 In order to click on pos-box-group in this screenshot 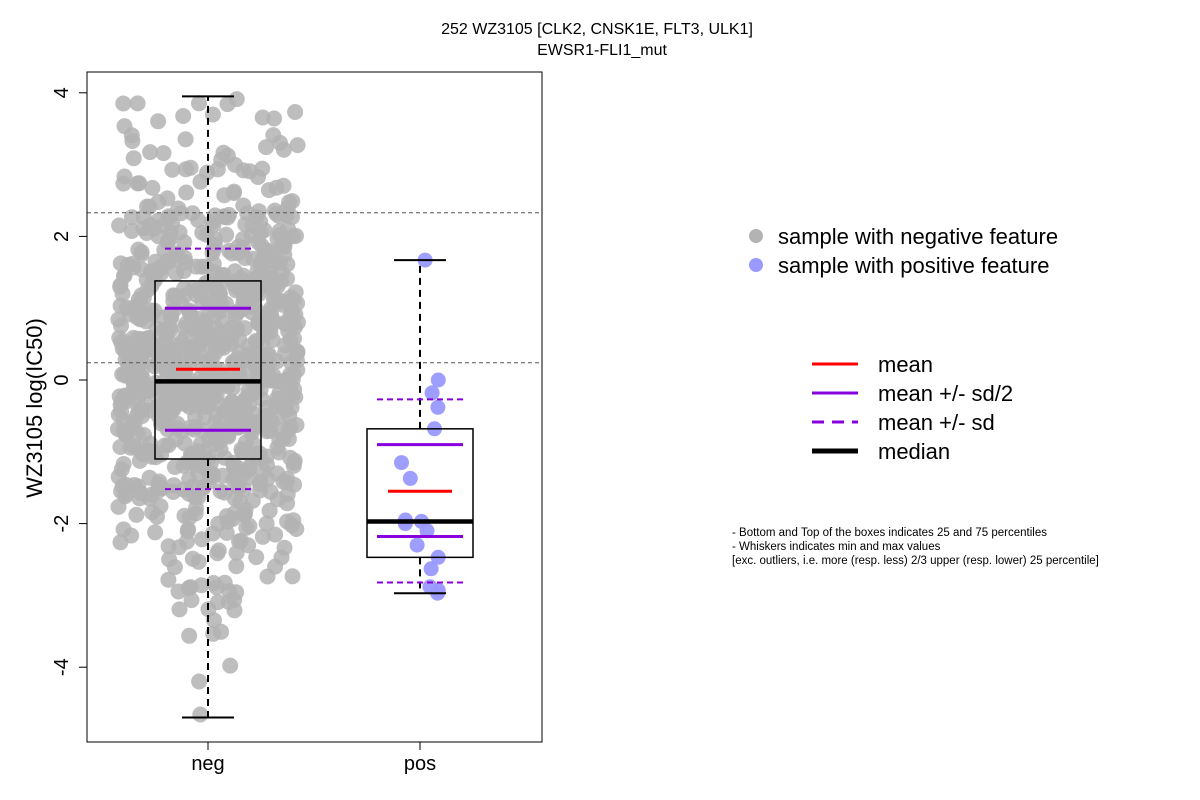, I will do `click(420, 427)`.